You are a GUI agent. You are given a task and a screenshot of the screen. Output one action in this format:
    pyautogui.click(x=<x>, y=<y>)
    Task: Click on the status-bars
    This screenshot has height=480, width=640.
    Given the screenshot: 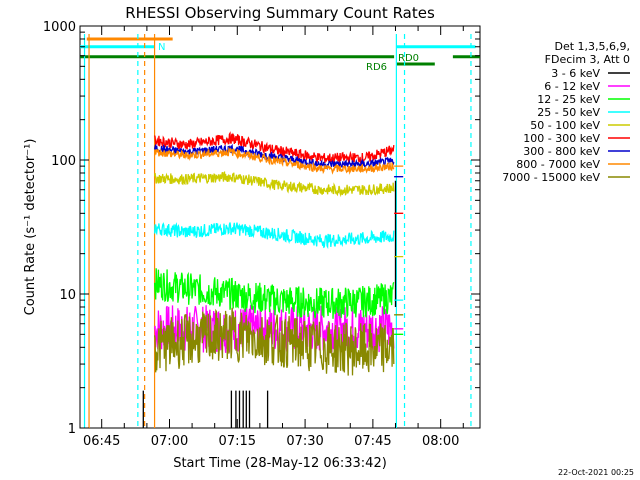 What is the action you would take?
    pyautogui.click(x=280, y=51)
    